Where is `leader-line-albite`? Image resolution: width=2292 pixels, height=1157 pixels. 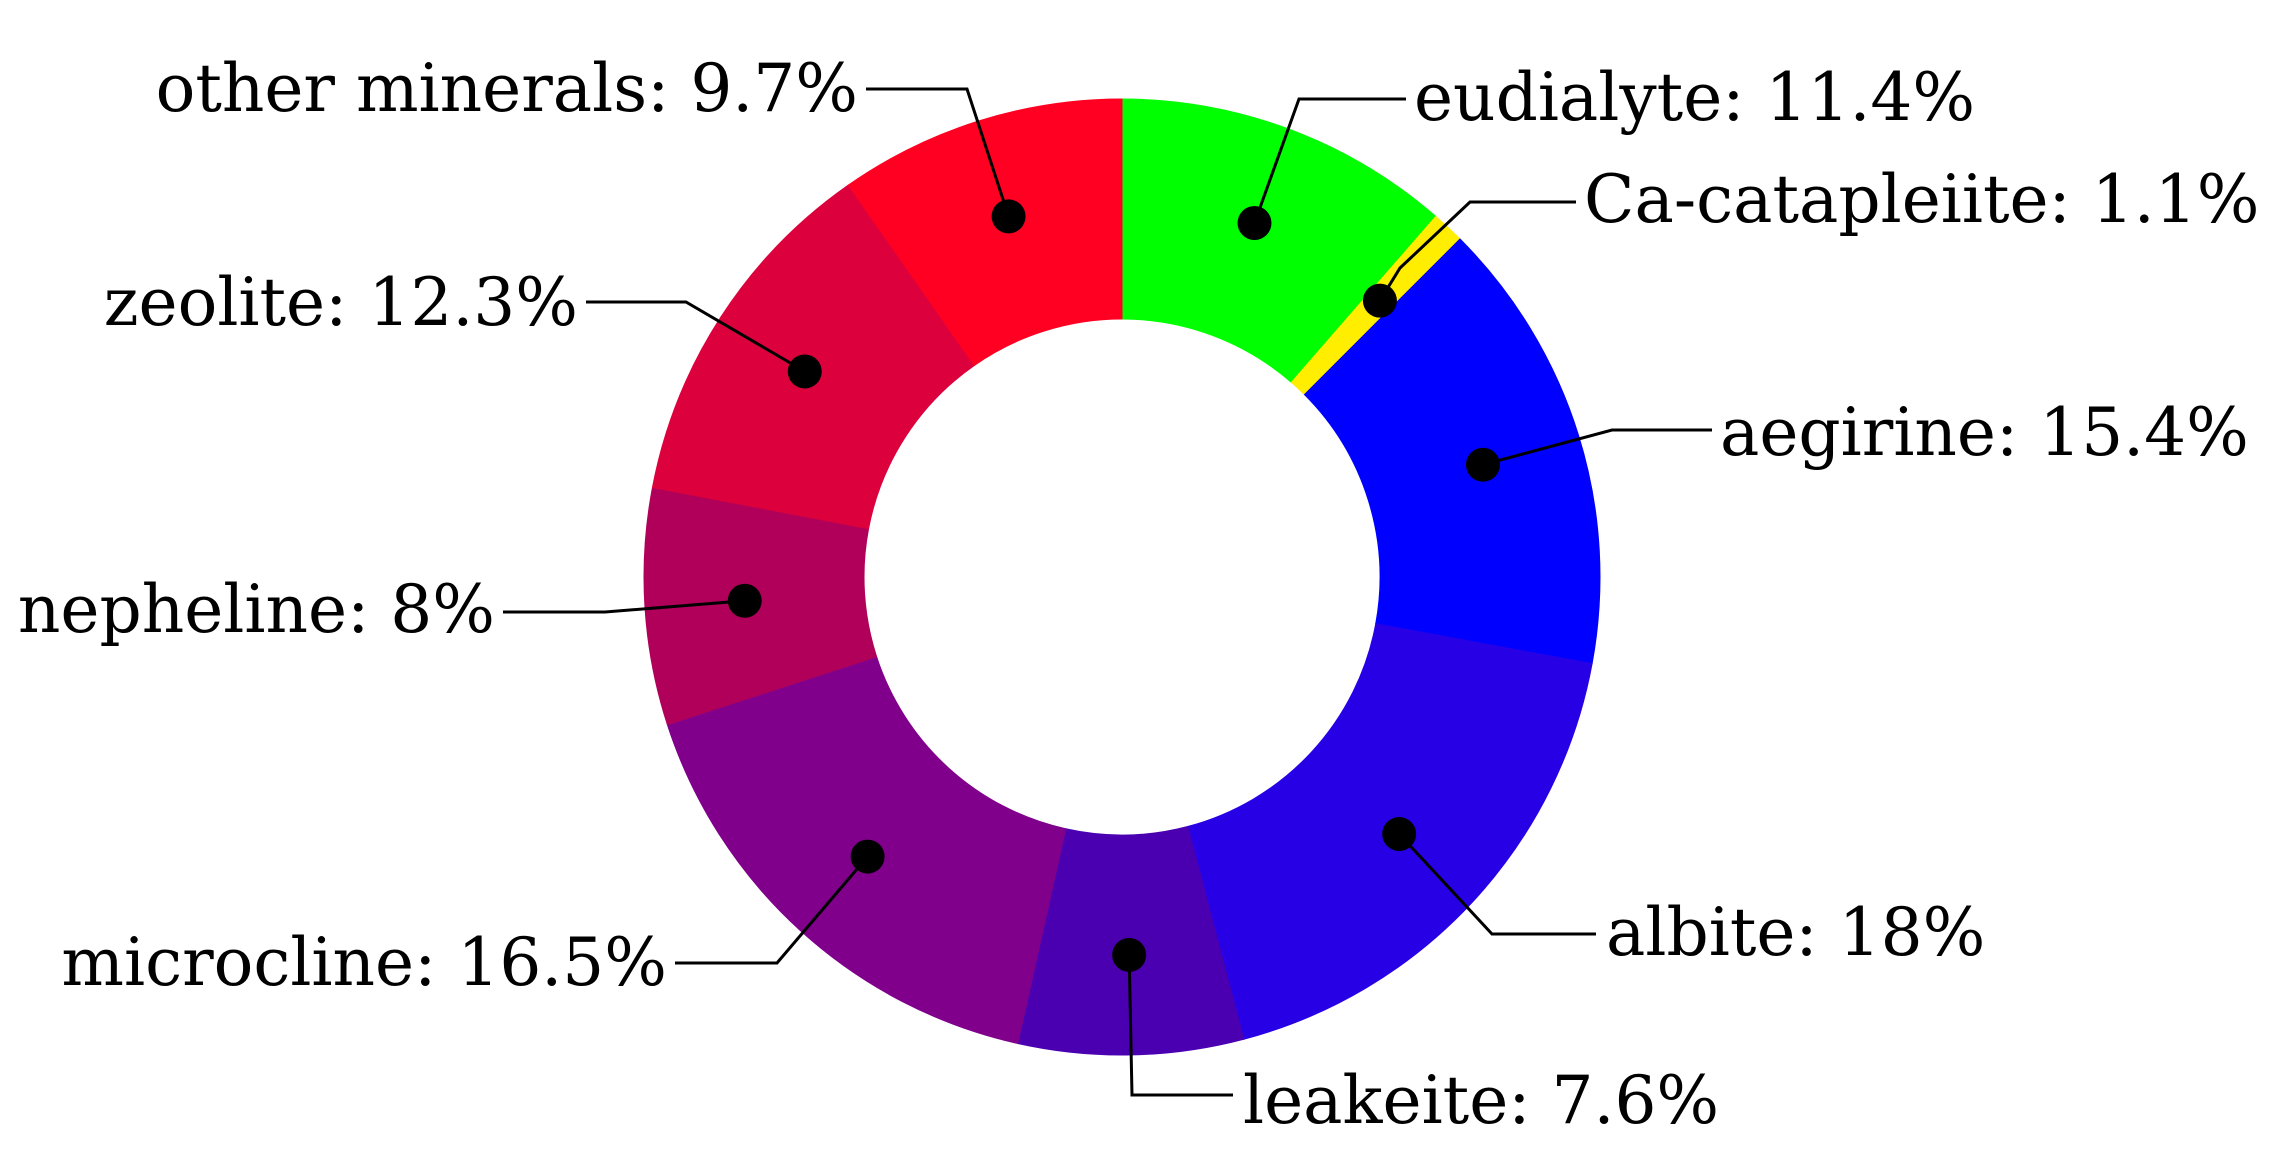
leader-line-albite is located at coordinates (1497, 884).